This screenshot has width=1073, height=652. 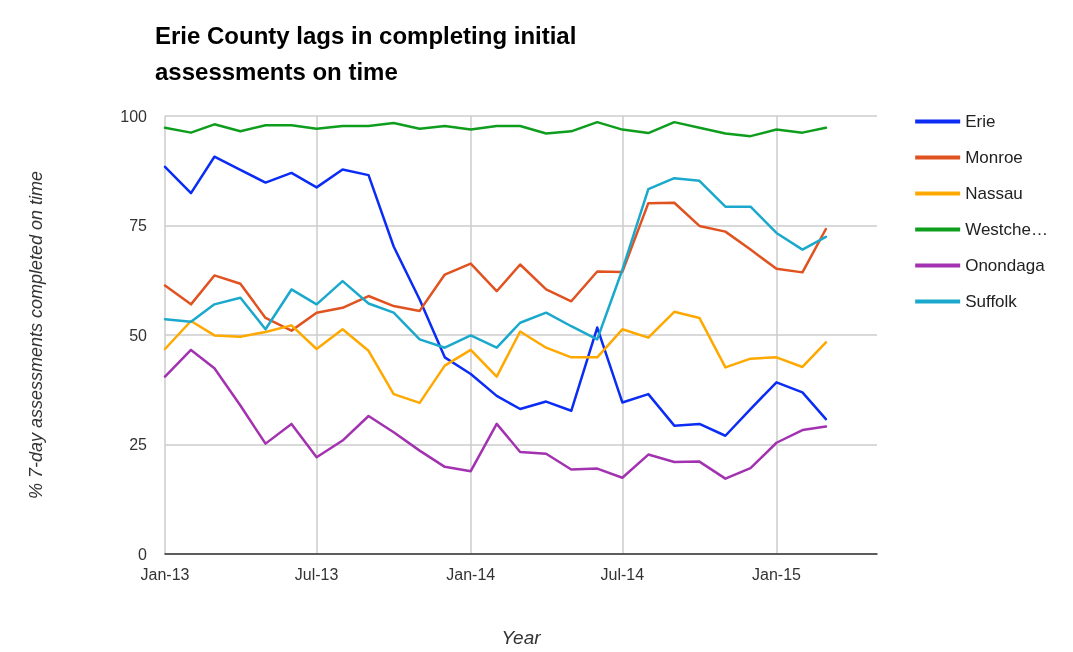 What do you see at coordinates (994, 193) in the screenshot?
I see `legend-label: Nassau` at bounding box center [994, 193].